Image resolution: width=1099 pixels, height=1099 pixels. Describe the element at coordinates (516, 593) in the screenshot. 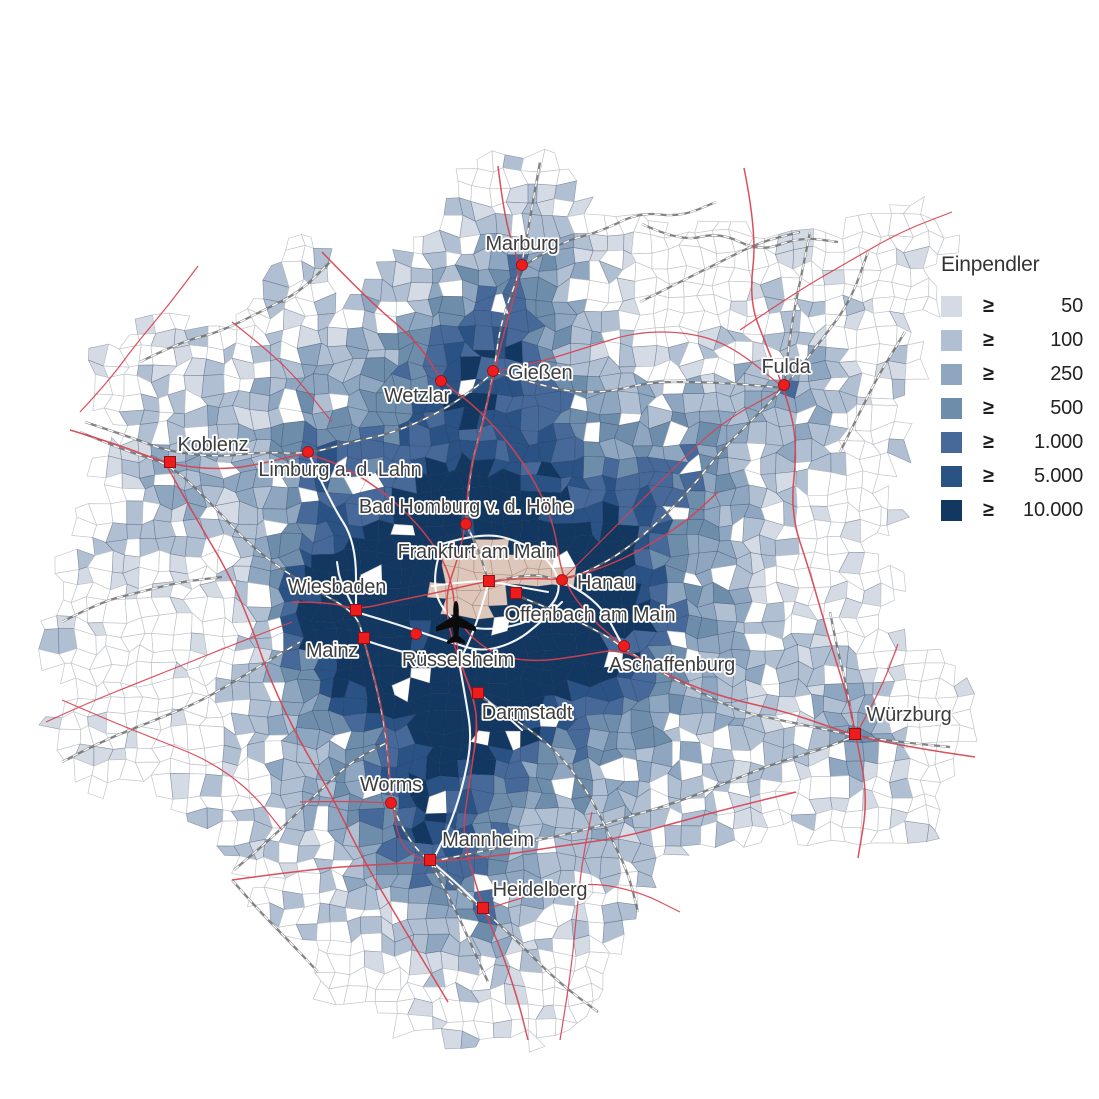

I see `city-marker-offenbach-am-main` at that location.